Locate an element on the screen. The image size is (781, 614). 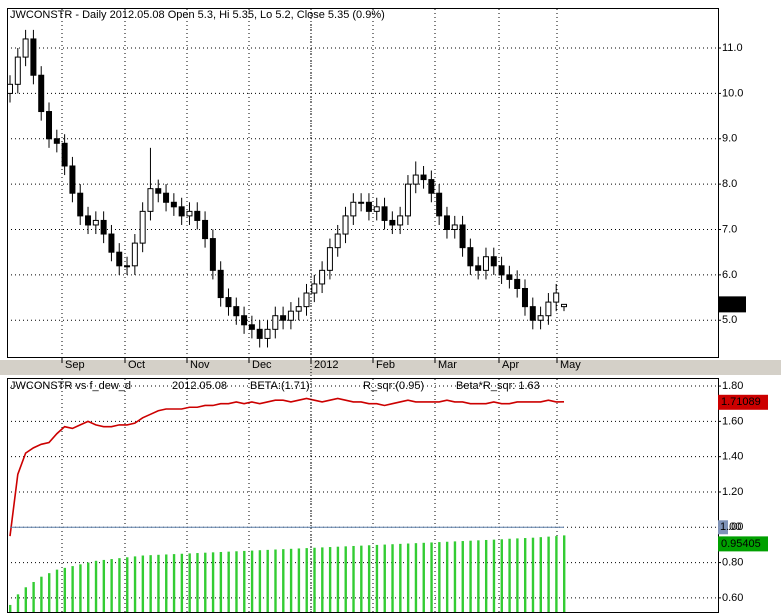
beta-value-label: 1.71089 is located at coordinates (741, 402).